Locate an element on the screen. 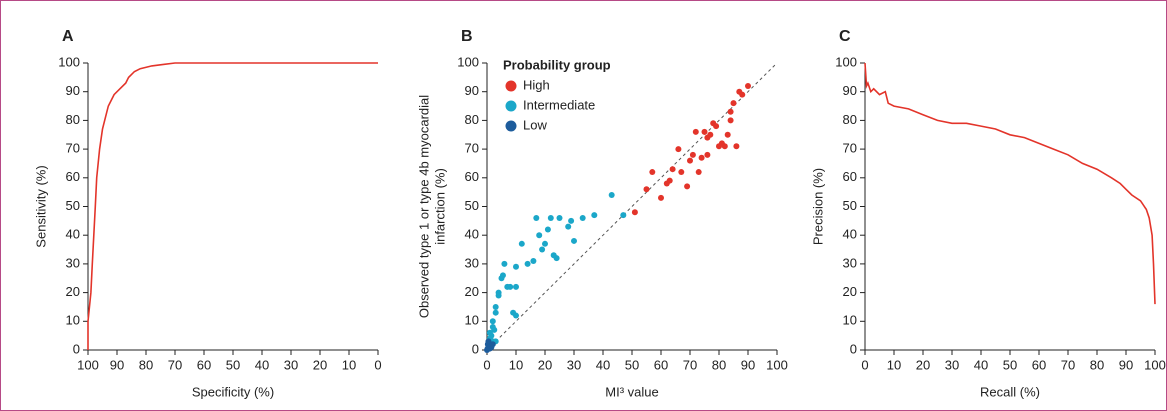  y-axis-label: infarction (%) is located at coordinates (439, 206).